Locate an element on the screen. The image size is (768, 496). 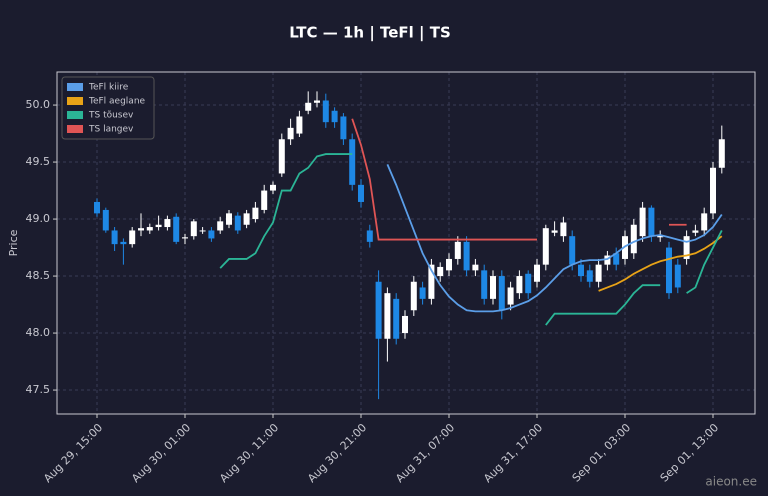
legend-box is located at coordinates (108, 108).